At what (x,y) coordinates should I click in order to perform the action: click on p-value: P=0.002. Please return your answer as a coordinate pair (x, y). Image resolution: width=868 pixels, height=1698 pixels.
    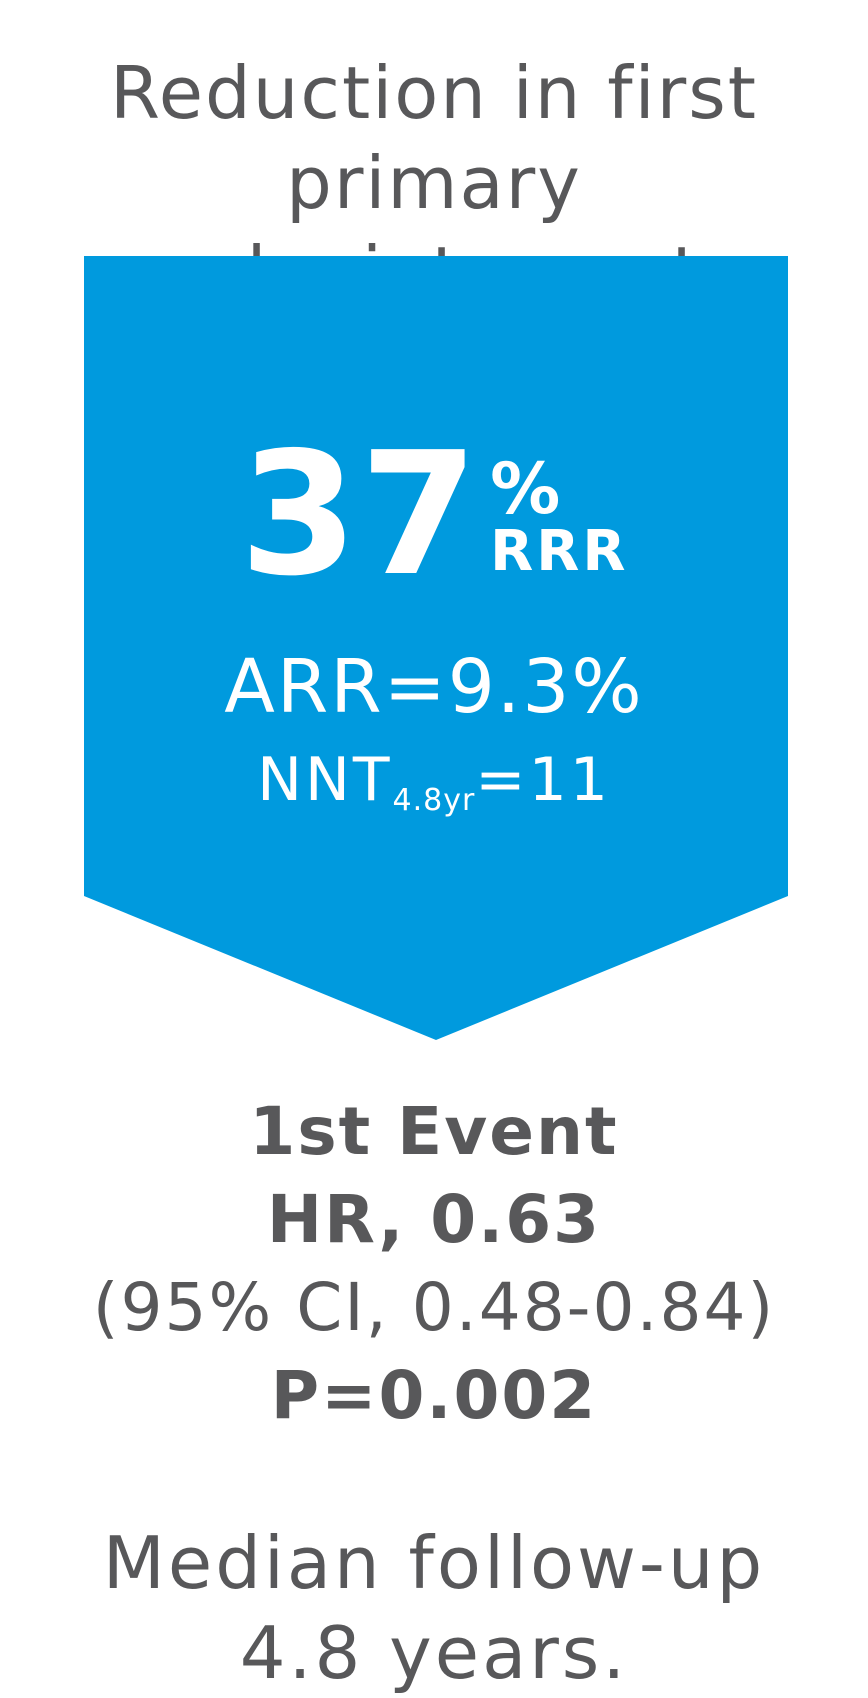
    Looking at the image, I should click on (434, 1395).